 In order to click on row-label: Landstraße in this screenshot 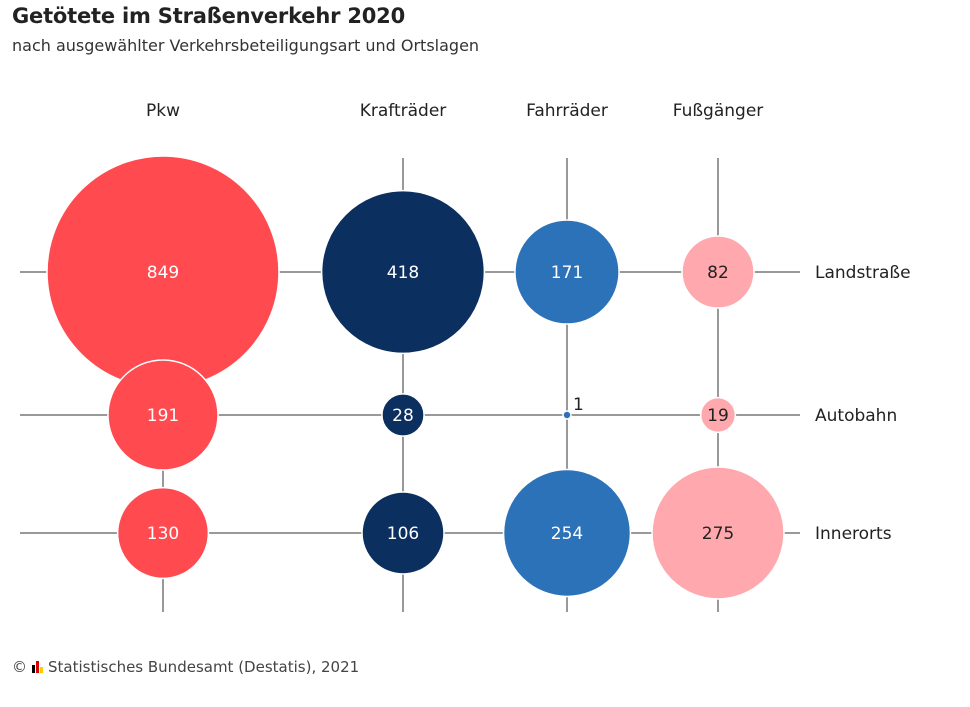, I will do `click(863, 273)`.